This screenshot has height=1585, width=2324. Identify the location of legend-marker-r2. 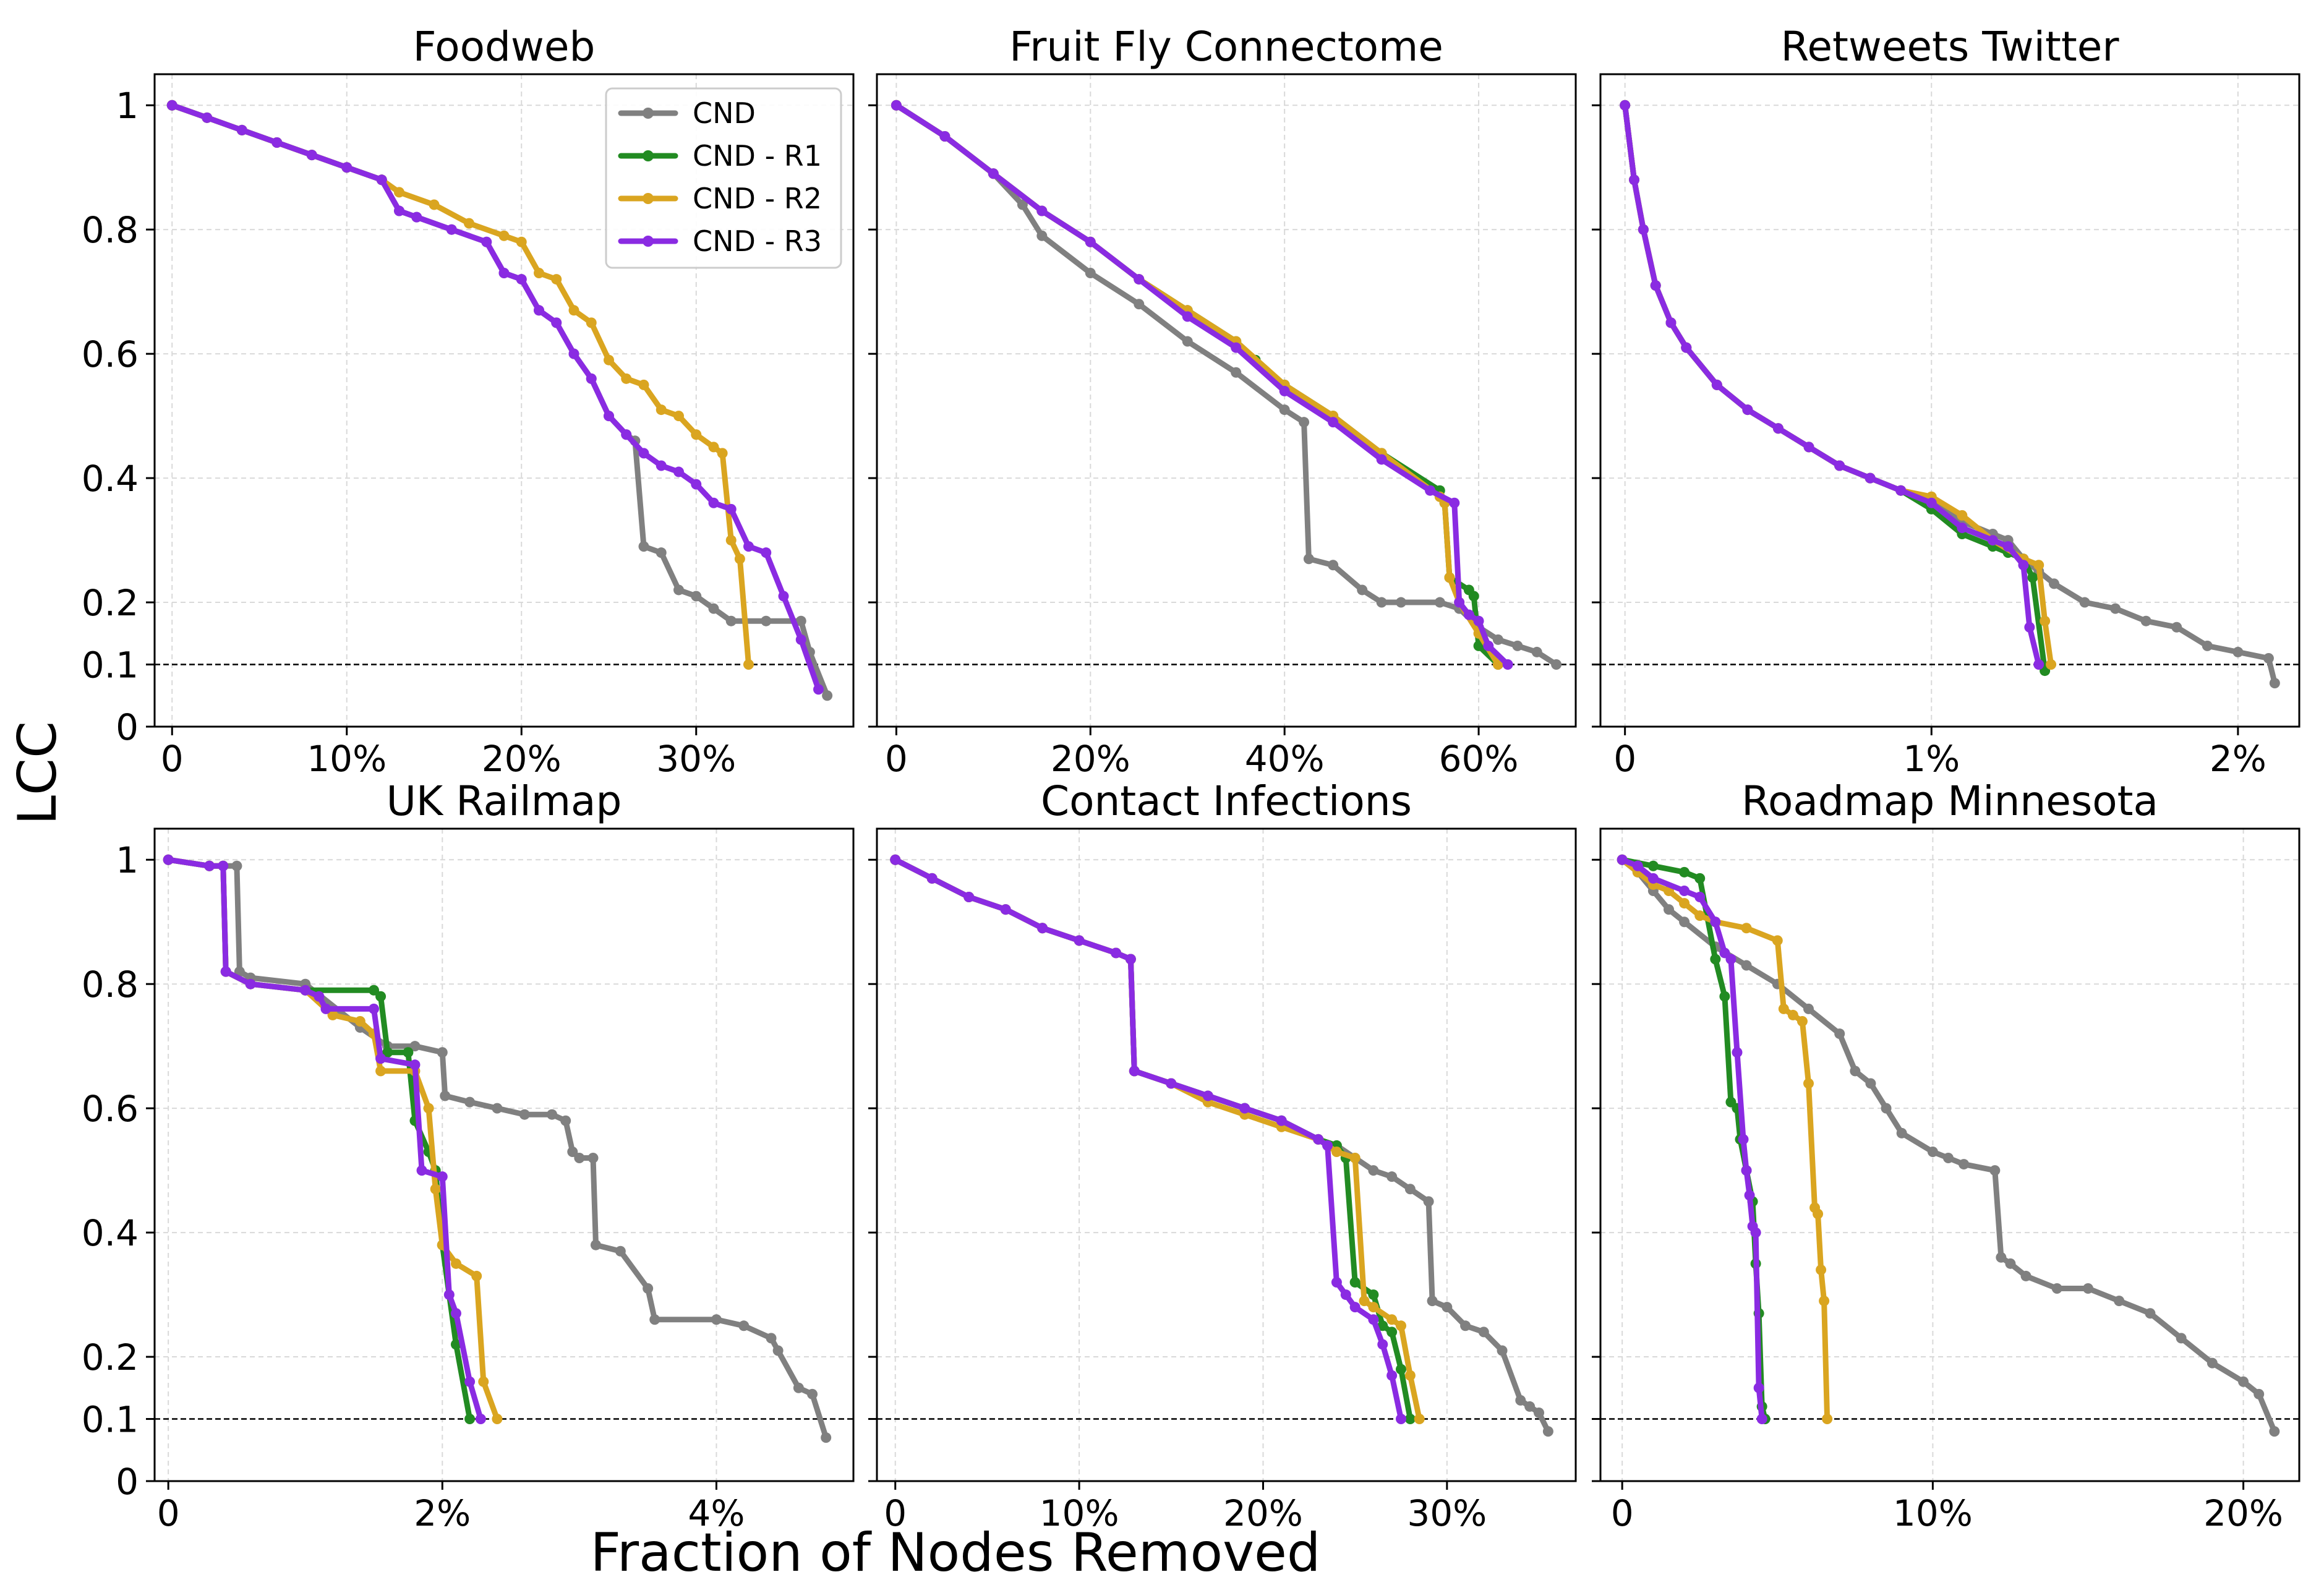
(648, 198).